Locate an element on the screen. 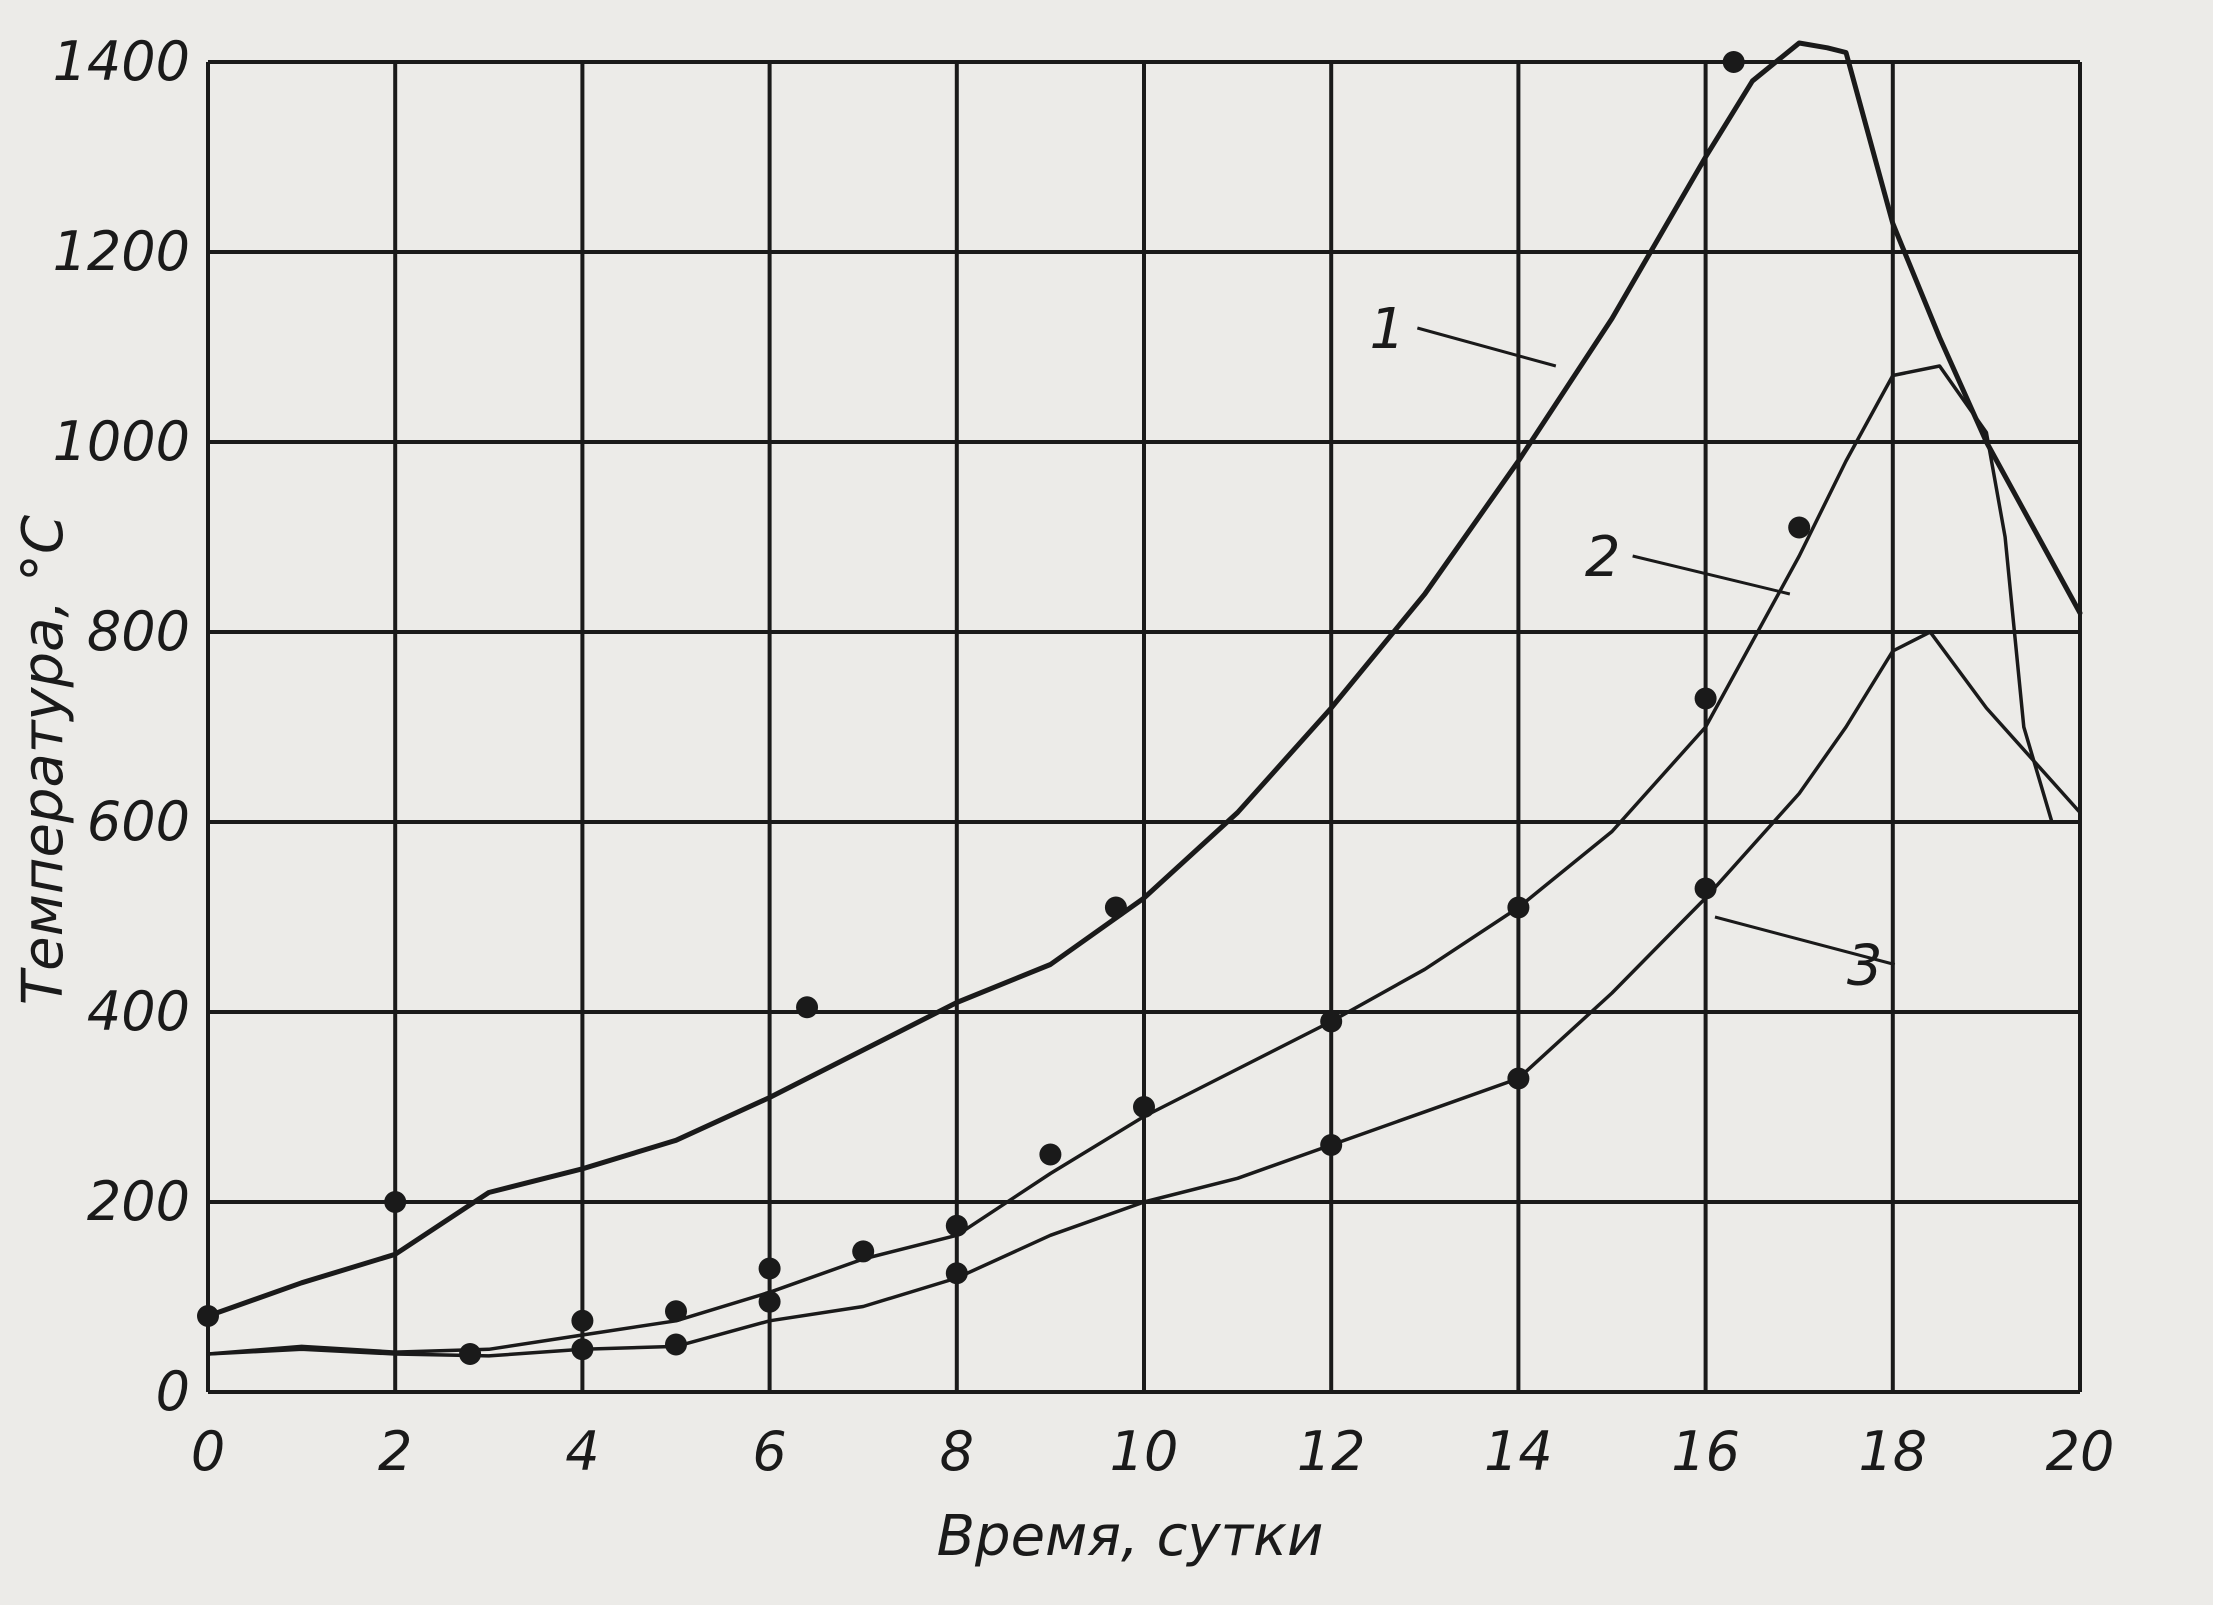  x-axis-title: Время, сутки is located at coordinates (1130, 1536).